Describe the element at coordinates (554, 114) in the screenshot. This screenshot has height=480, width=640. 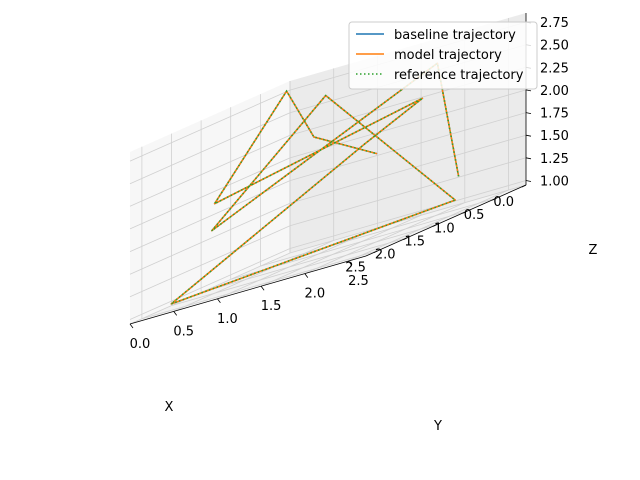
I see `z-tick-label: 1.75` at that location.